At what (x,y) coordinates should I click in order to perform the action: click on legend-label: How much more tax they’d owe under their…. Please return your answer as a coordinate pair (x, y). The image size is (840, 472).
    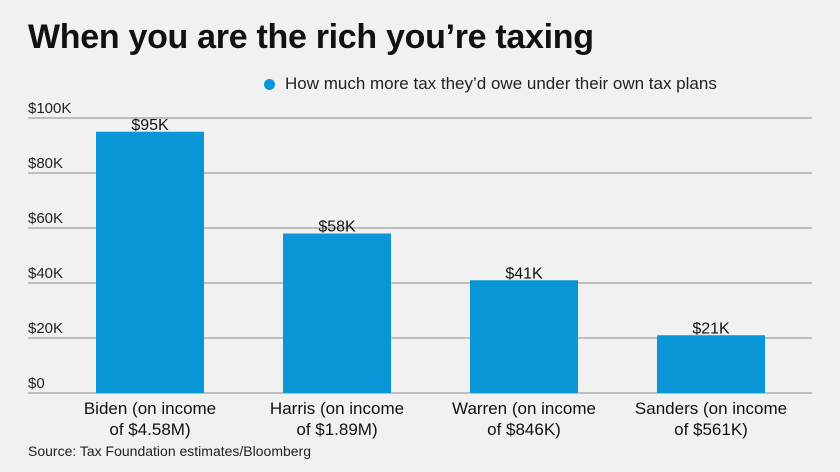
    Looking at the image, I should click on (501, 83).